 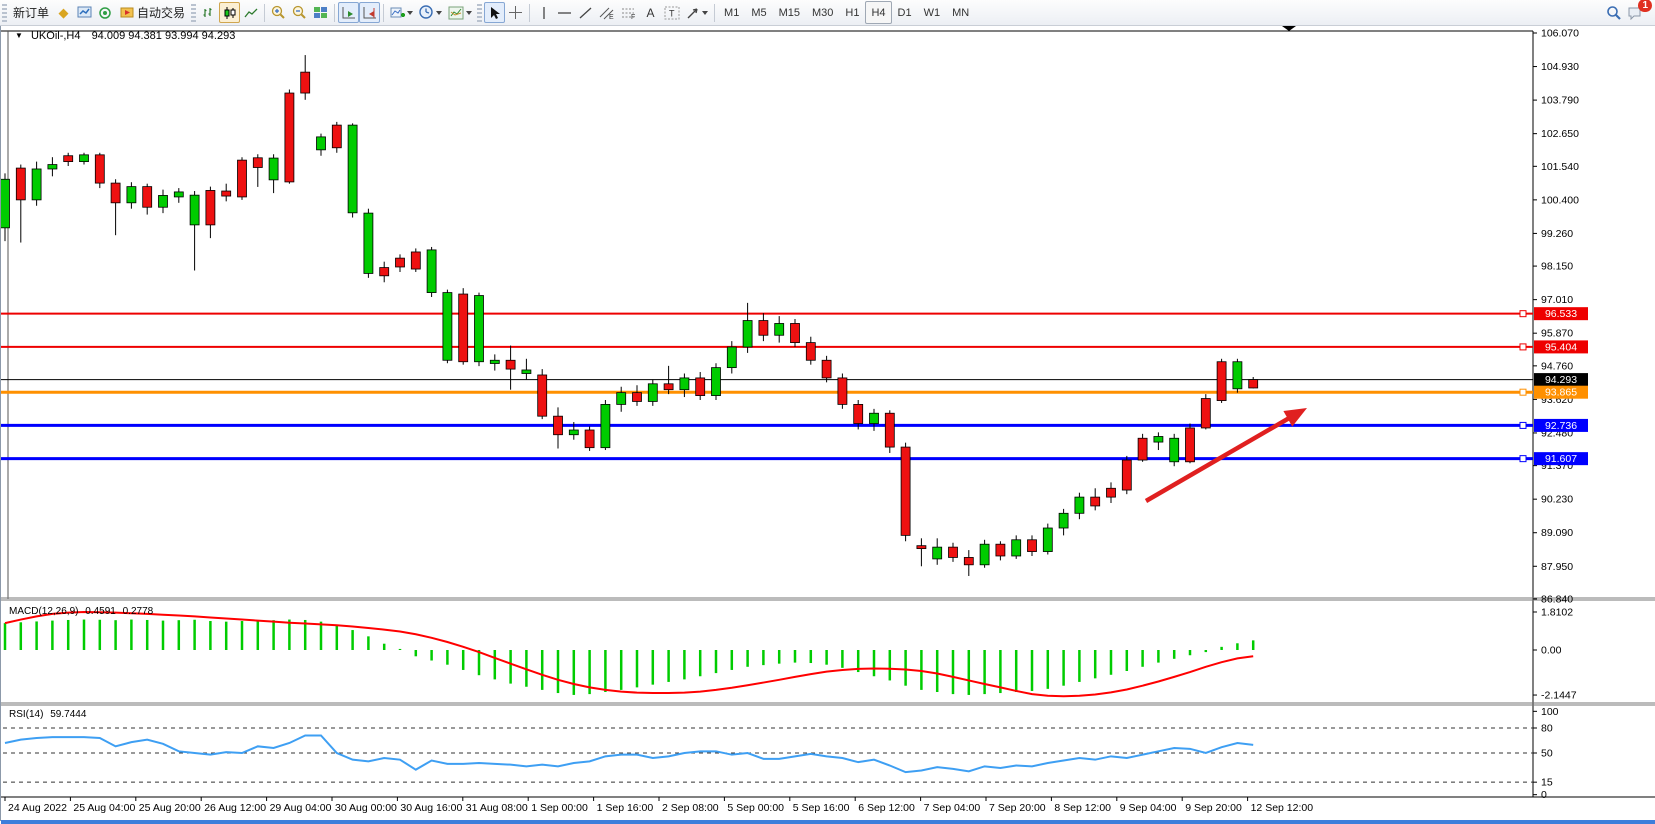 I want to click on price-badge-label: 95.404, so click(x=1561, y=347).